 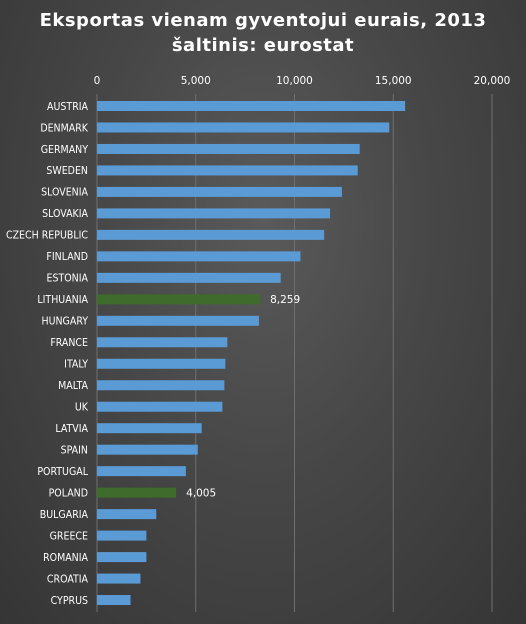 I want to click on category-label: AUSTRIA, so click(x=67, y=107).